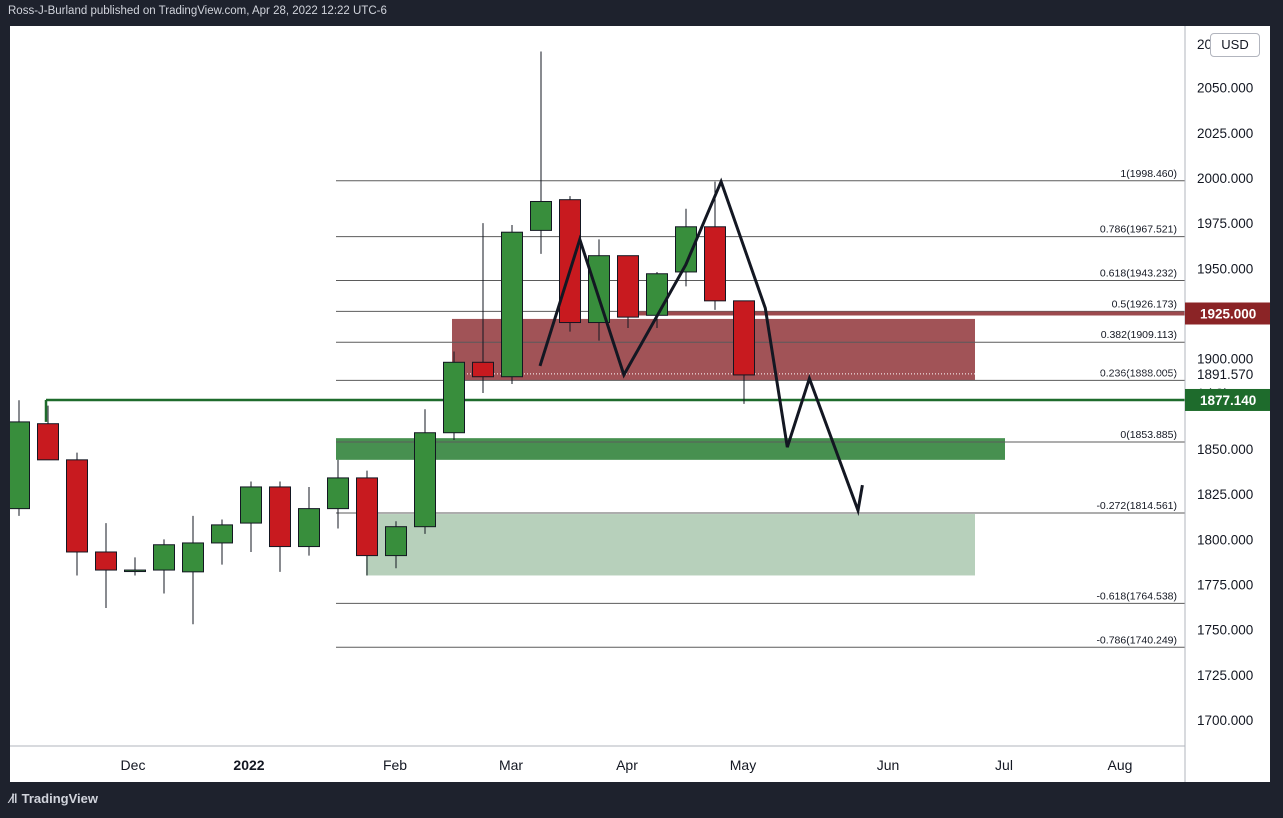 The image size is (1283, 818). I want to click on price-tick-label: 1700.000, so click(1225, 720).